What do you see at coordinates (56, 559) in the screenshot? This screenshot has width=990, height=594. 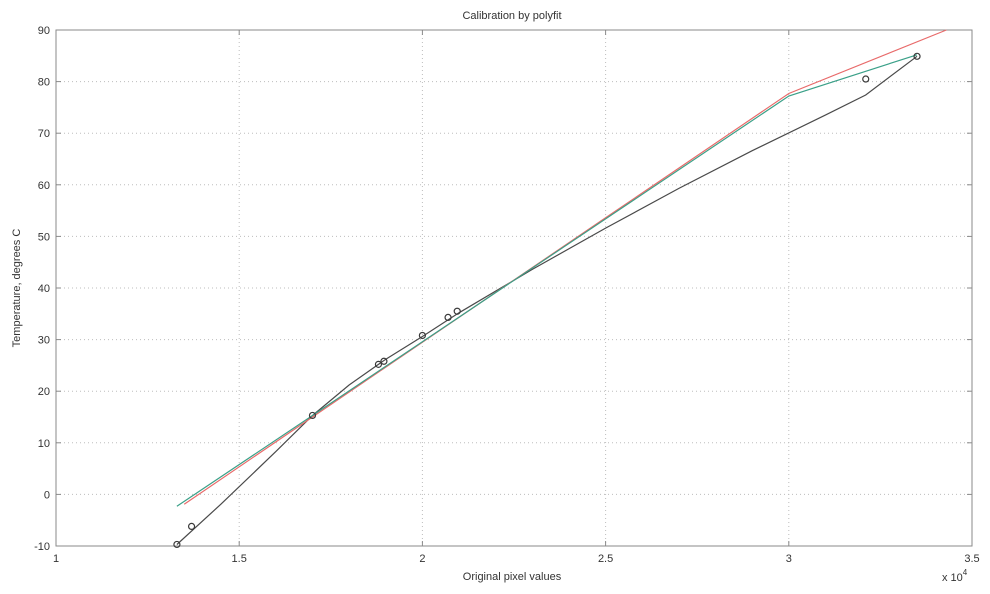 I see `x-tick-label: 1` at bounding box center [56, 559].